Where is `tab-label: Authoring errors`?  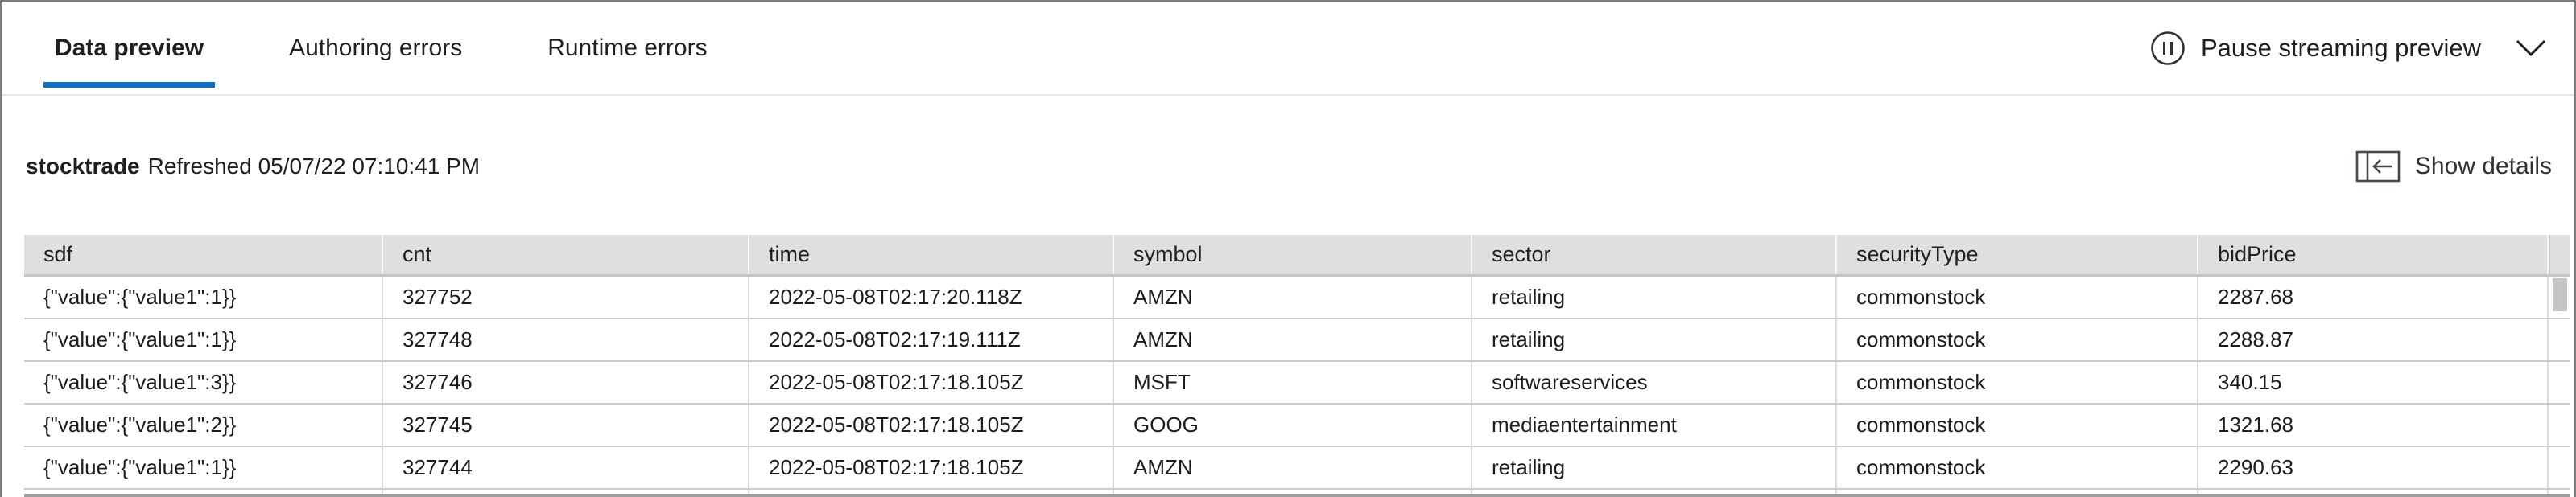
tab-label: Authoring errors is located at coordinates (376, 47).